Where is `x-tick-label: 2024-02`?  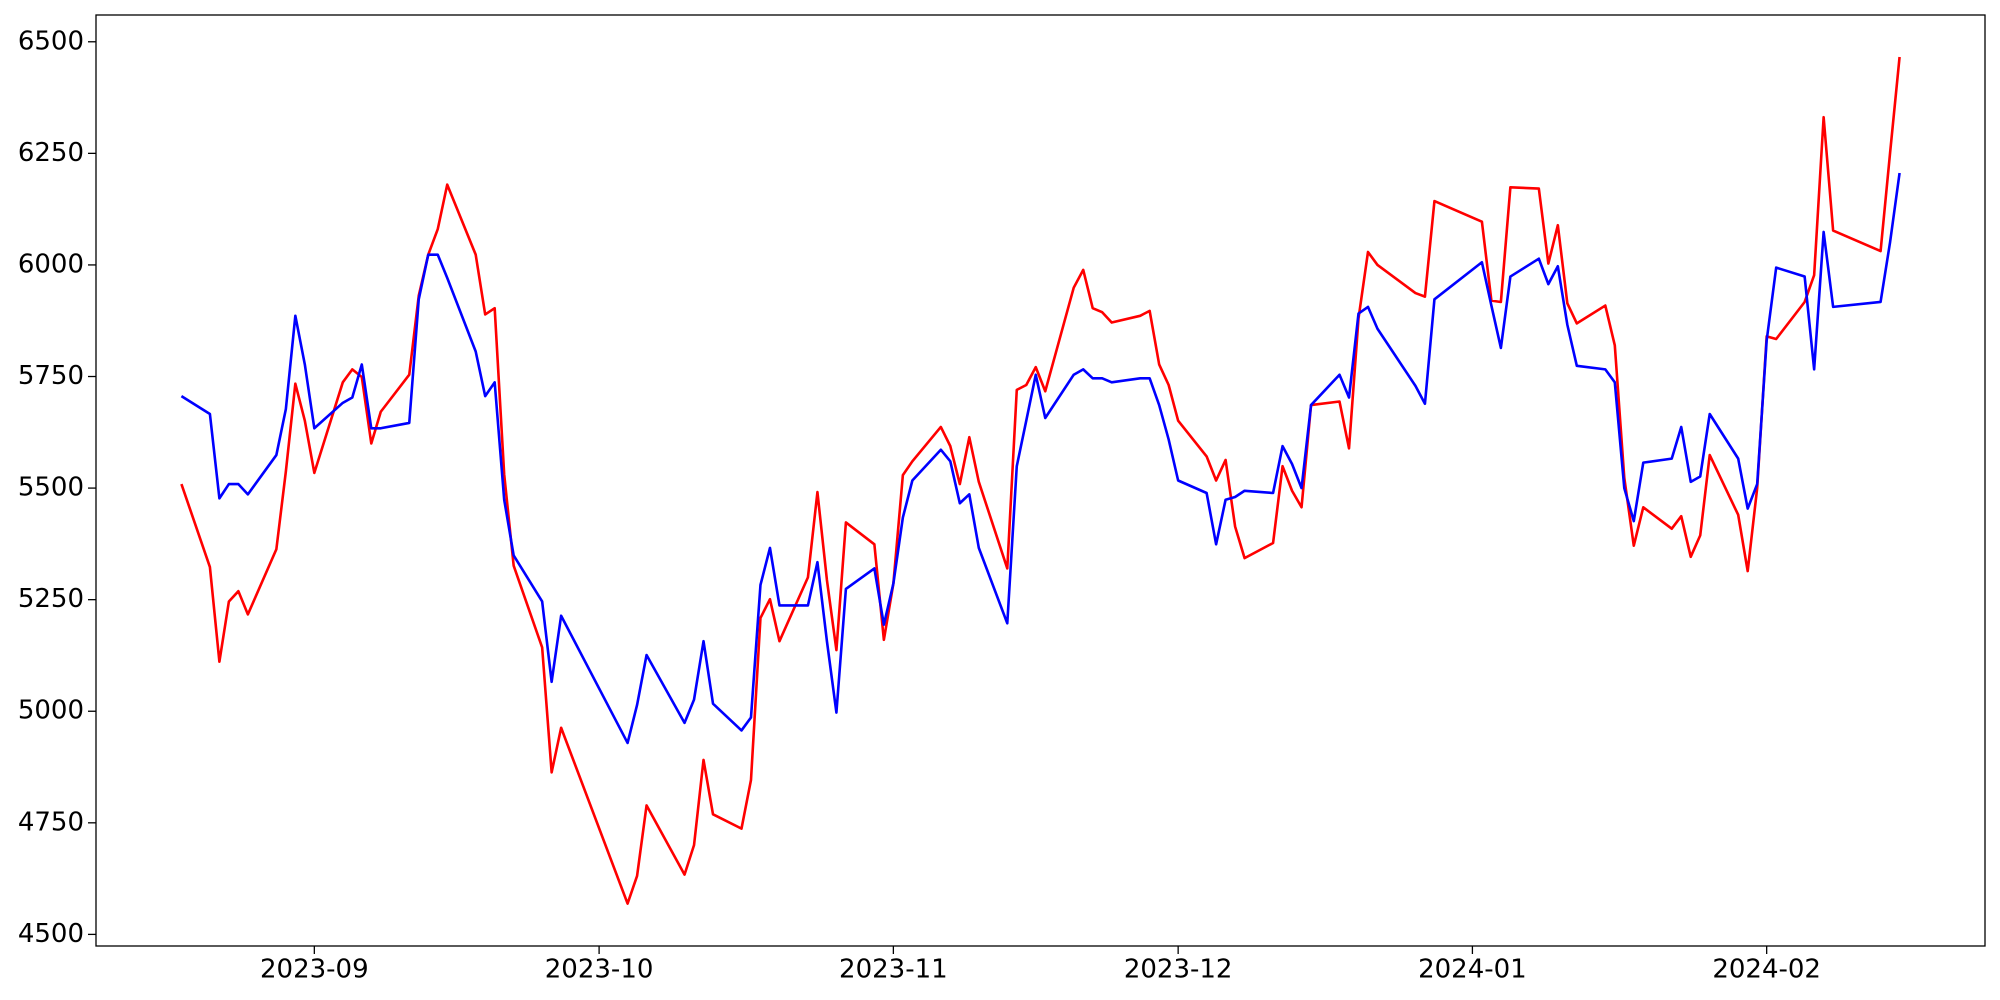 x-tick-label: 2024-02 is located at coordinates (1766, 970).